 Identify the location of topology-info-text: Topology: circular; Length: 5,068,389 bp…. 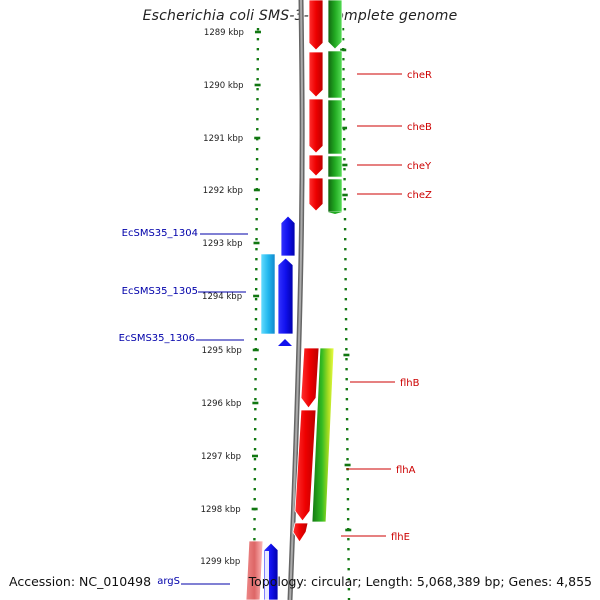
(420, 581).